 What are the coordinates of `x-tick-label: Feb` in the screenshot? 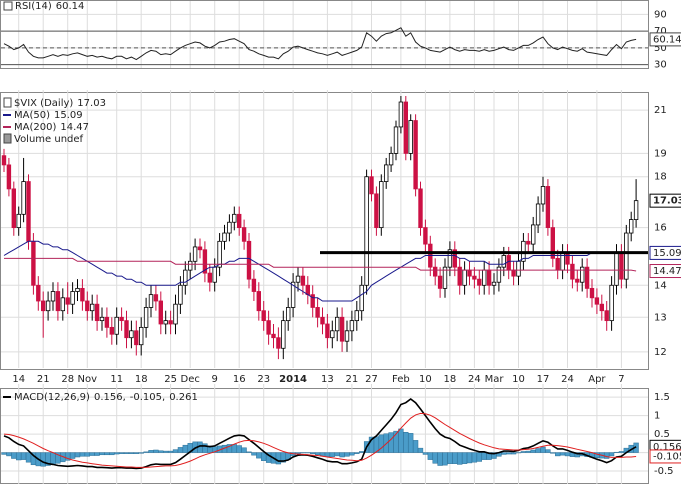 It's located at (401, 379).